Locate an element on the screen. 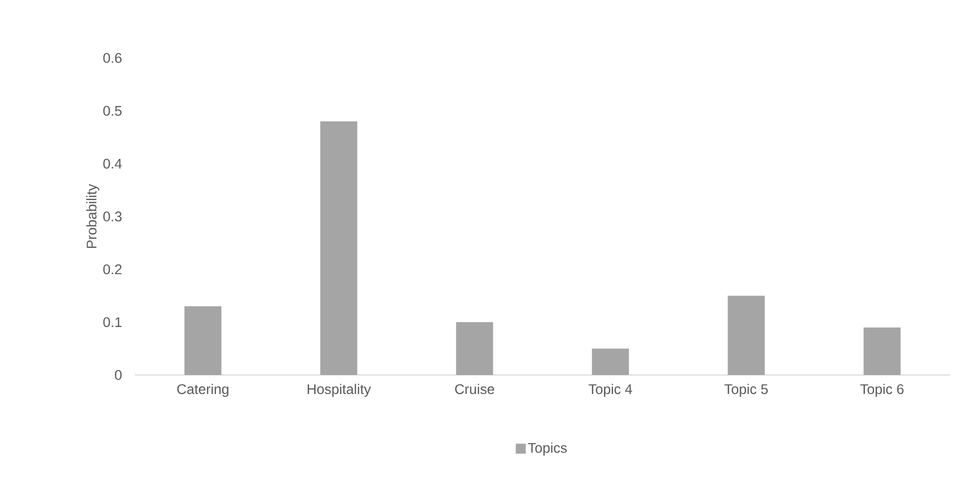 Image resolution: width=964 pixels, height=484 pixels. x-tick-label: Catering is located at coordinates (202, 390).